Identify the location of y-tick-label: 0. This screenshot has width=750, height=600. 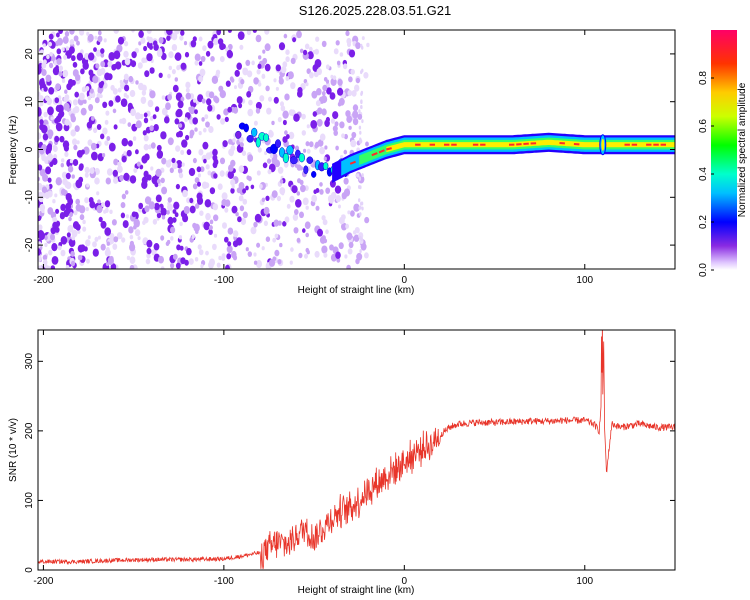
(29, 570).